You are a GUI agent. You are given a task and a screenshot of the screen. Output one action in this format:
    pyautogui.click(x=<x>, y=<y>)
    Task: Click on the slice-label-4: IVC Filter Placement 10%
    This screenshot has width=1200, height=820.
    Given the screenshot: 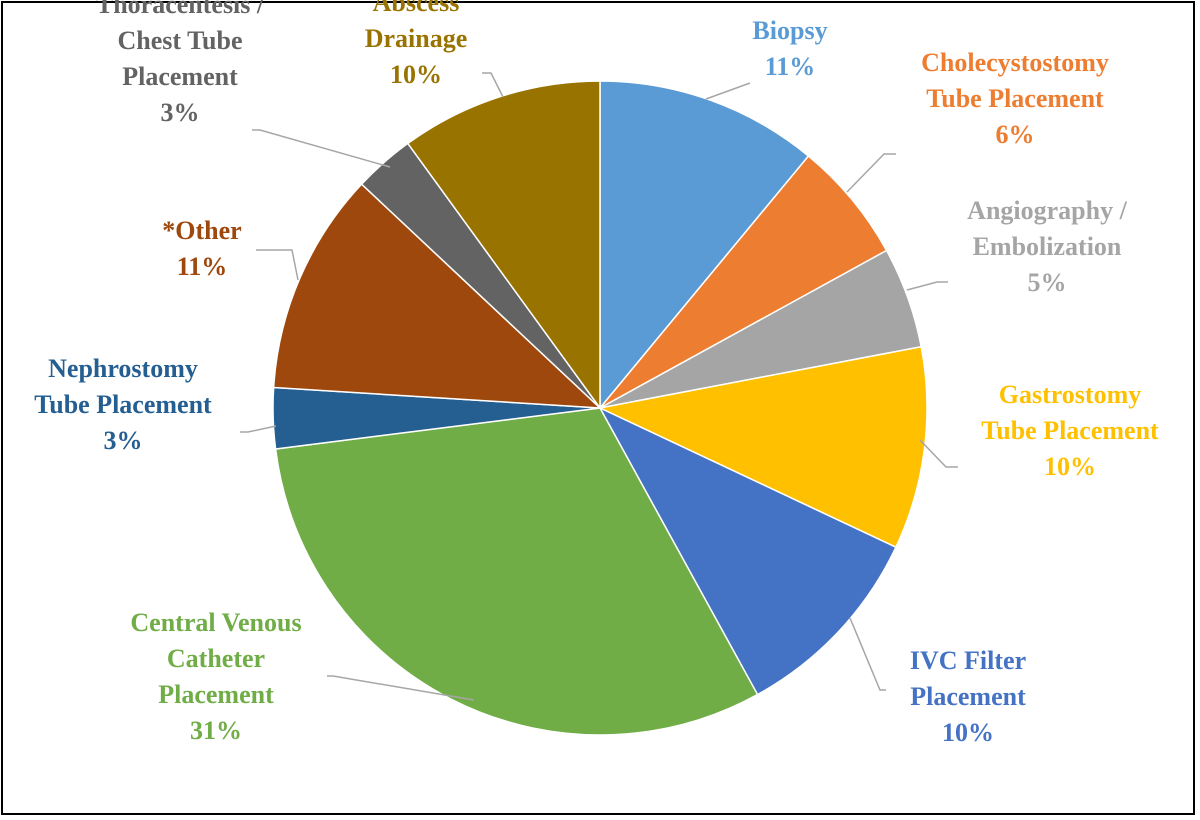 What is the action you would take?
    pyautogui.click(x=968, y=696)
    